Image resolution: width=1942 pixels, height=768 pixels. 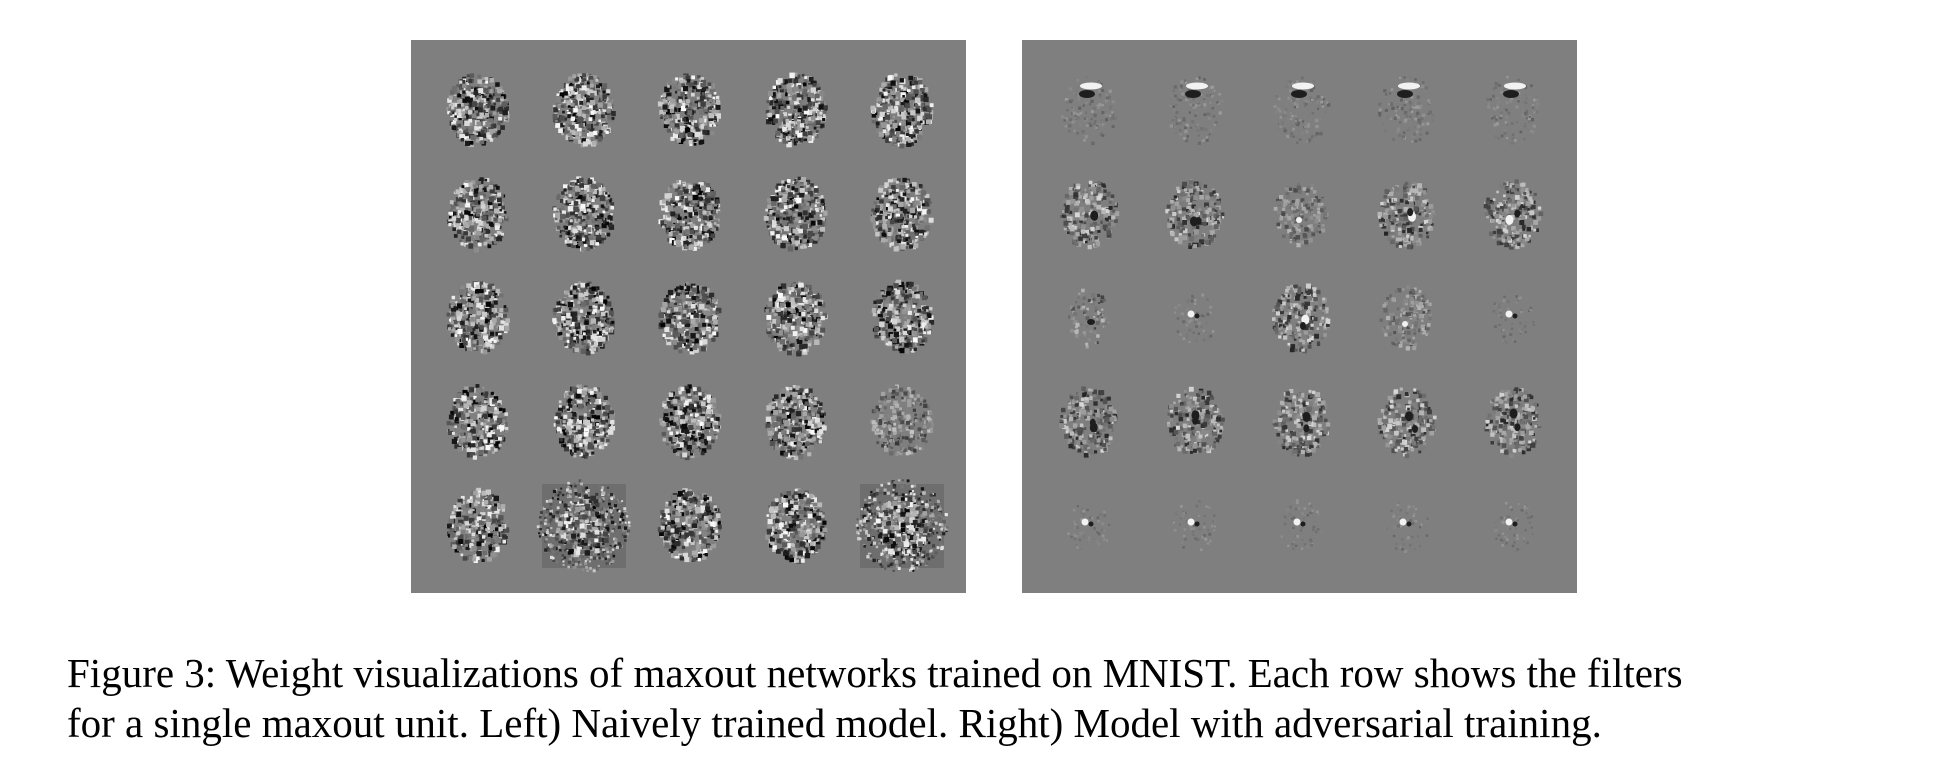 What do you see at coordinates (1513, 214) in the screenshot?
I see `right-filter-r2-c5` at bounding box center [1513, 214].